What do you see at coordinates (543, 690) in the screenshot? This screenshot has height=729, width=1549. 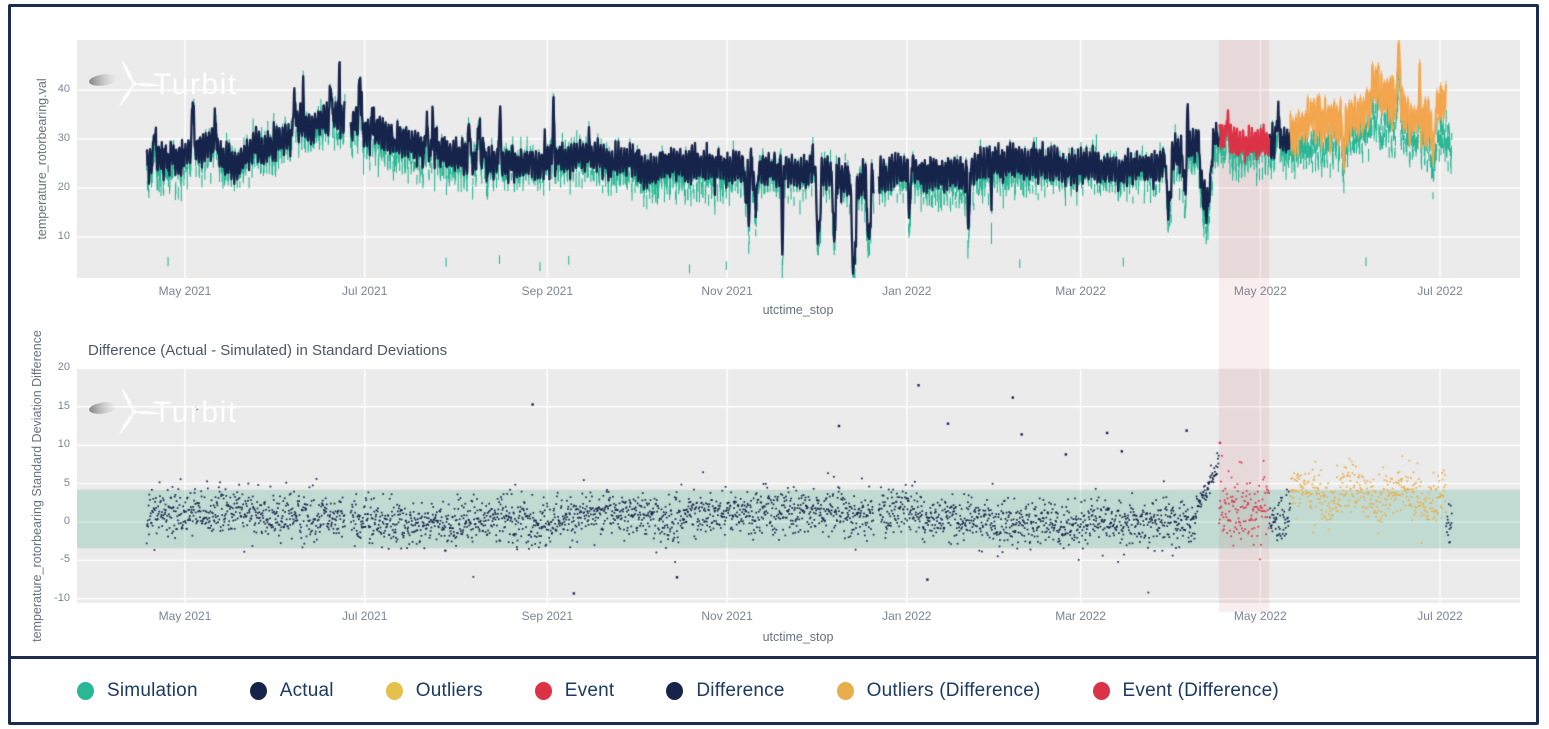 I see `event-dot-icon` at bounding box center [543, 690].